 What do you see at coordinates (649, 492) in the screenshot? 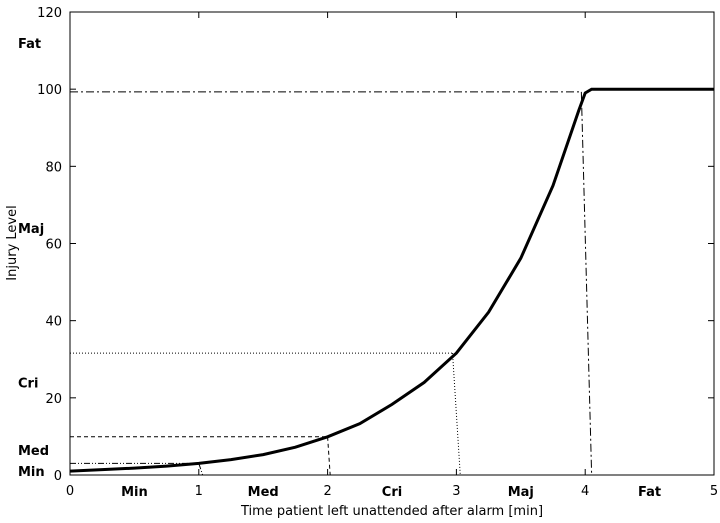
I see `x-category-label: Fat` at bounding box center [649, 492].